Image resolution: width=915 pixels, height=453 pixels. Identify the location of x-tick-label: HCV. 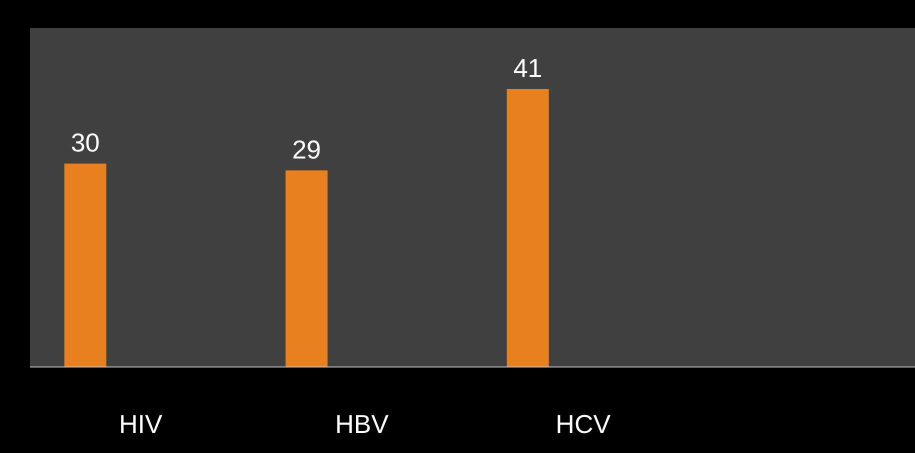
(584, 424).